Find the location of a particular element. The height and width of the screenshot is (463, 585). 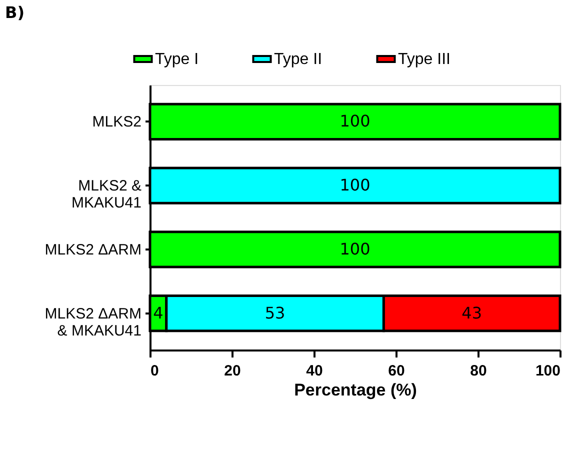

x-tick-label: 100 is located at coordinates (547, 371).